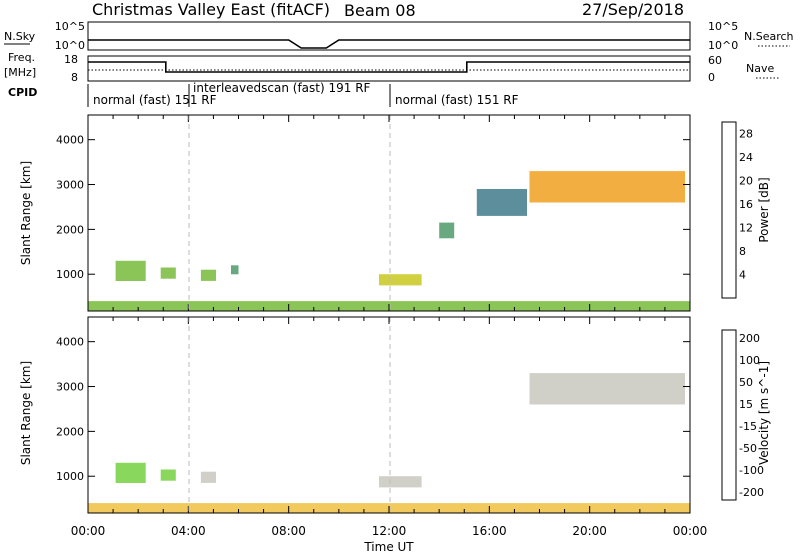 This screenshot has height=554, width=800. Describe the element at coordinates (742, 415) in the screenshot. I see `velocity-colorbar: 200 100 50 15 -15 -50 -100 -200` at that location.